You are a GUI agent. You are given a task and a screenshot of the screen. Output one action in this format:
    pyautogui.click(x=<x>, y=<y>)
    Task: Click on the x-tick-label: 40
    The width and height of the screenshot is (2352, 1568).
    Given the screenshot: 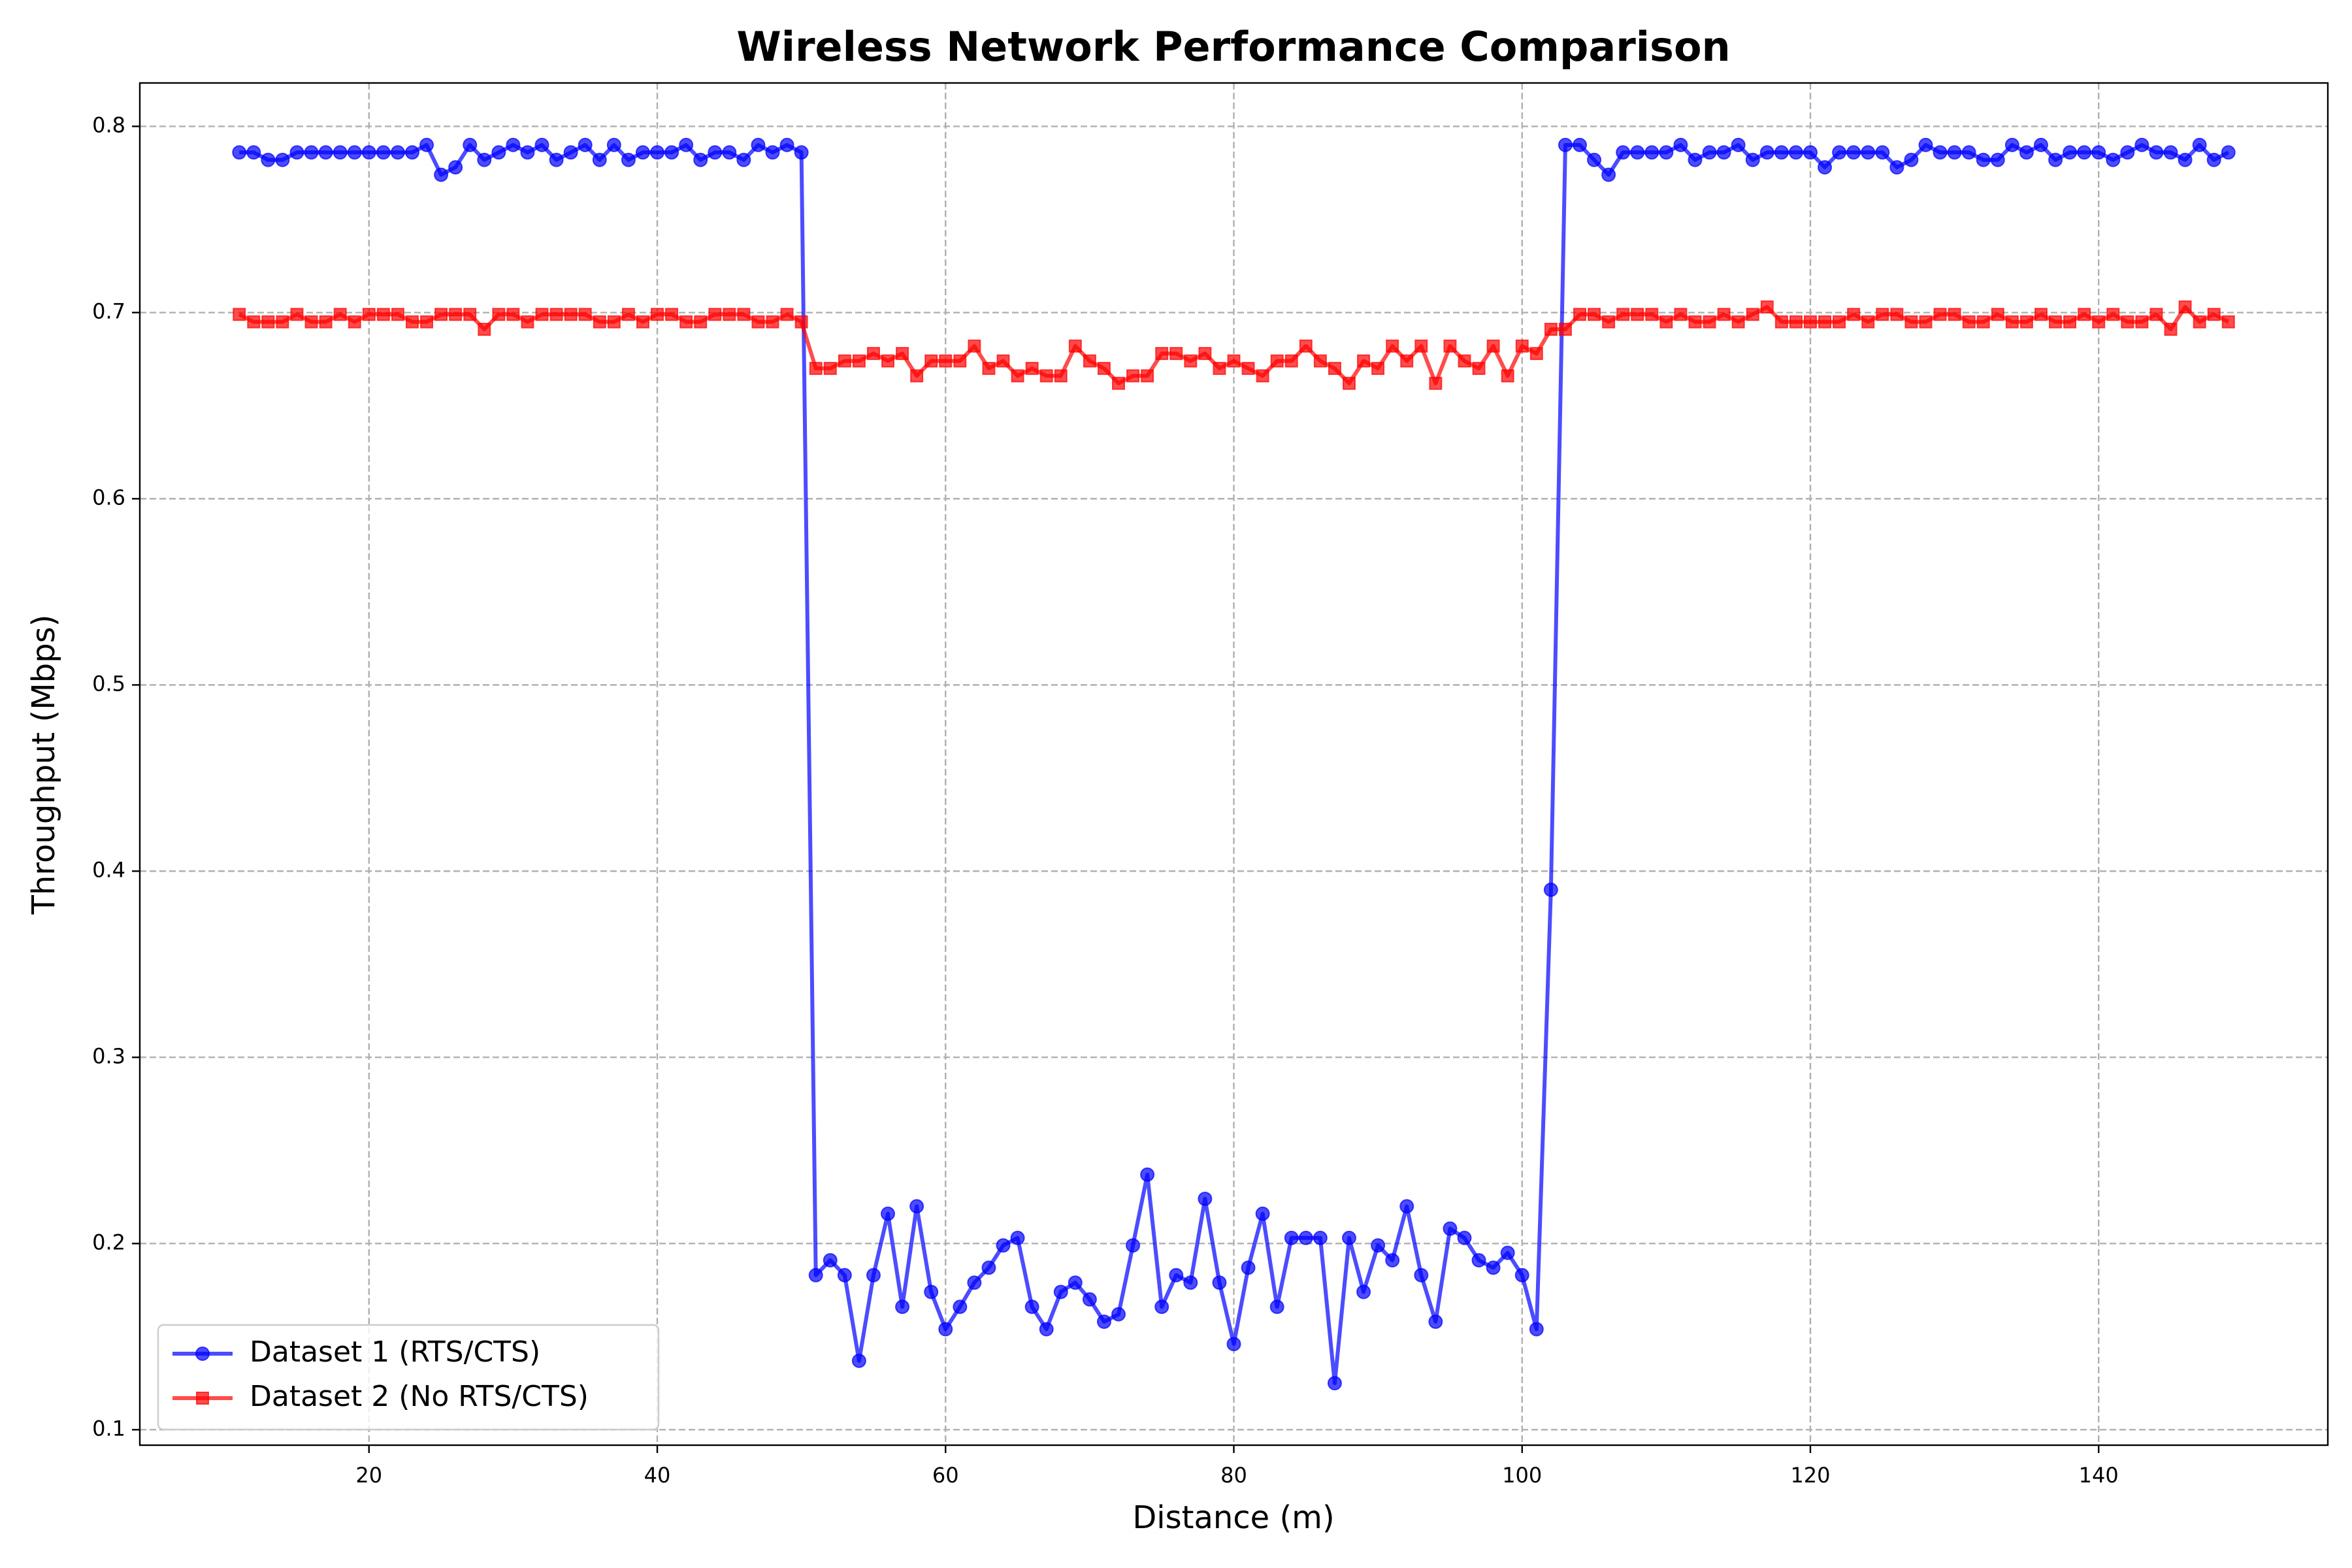 What is the action you would take?
    pyautogui.click(x=657, y=1475)
    